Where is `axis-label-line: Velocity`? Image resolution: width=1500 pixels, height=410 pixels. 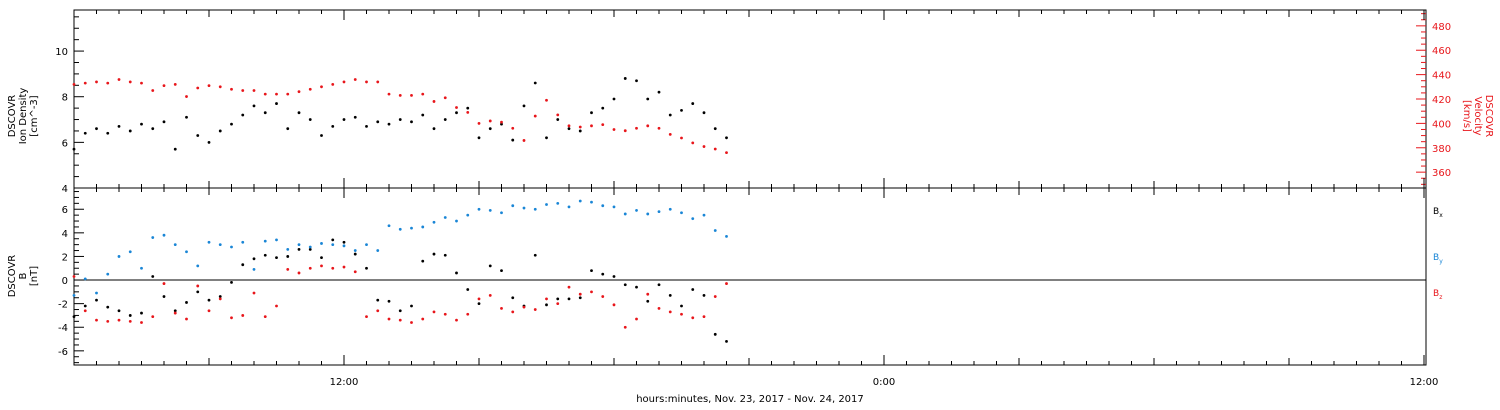 axis-label-line: Velocity is located at coordinates (1477, 115).